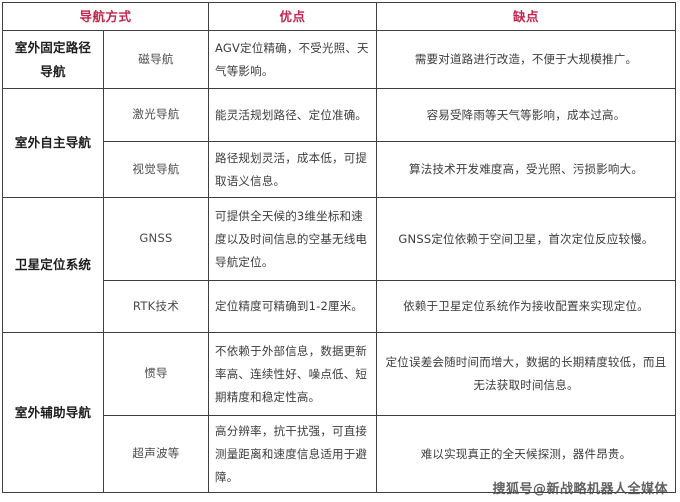 This screenshot has height=502, width=680. Describe the element at coordinates (156, 454) in the screenshot. I see `method-name-ultrasonic: 超声波等` at that location.